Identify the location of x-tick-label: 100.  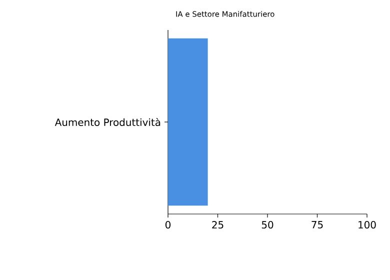
(367, 225).